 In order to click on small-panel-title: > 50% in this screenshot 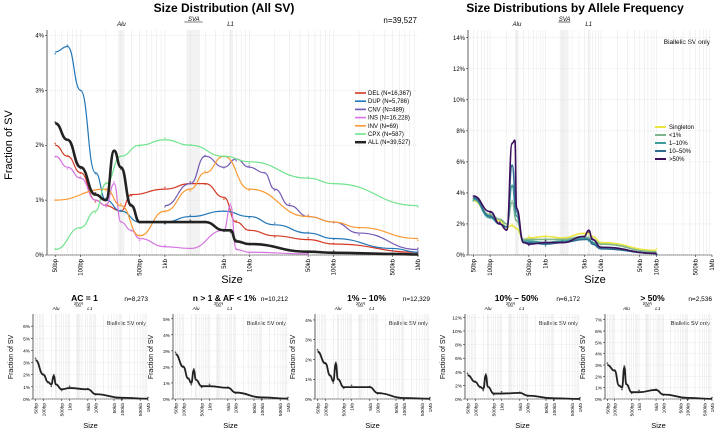, I will do `click(652, 298)`.